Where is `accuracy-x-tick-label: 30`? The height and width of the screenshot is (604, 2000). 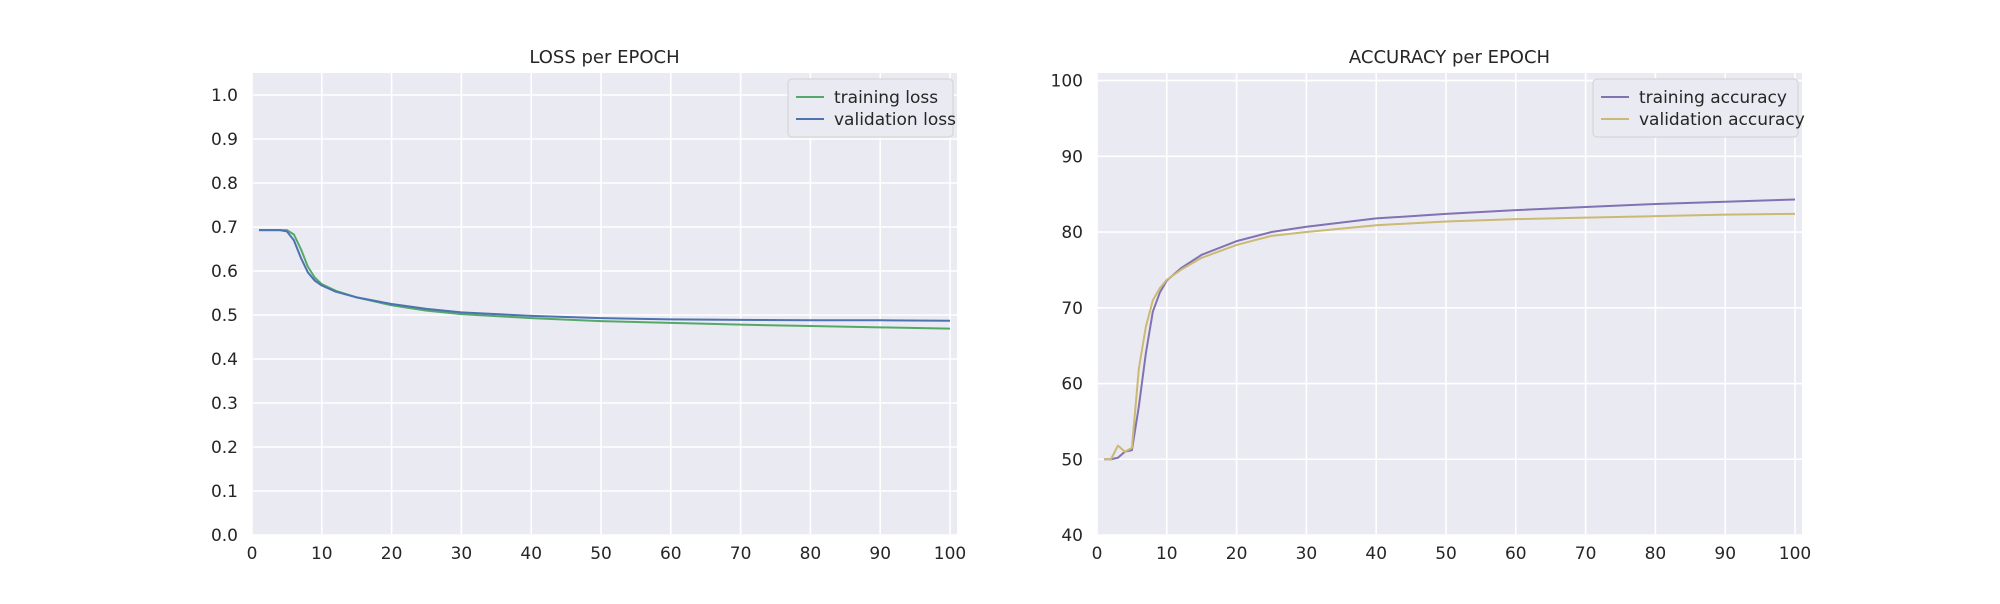 accuracy-x-tick-label: 30 is located at coordinates (1307, 554).